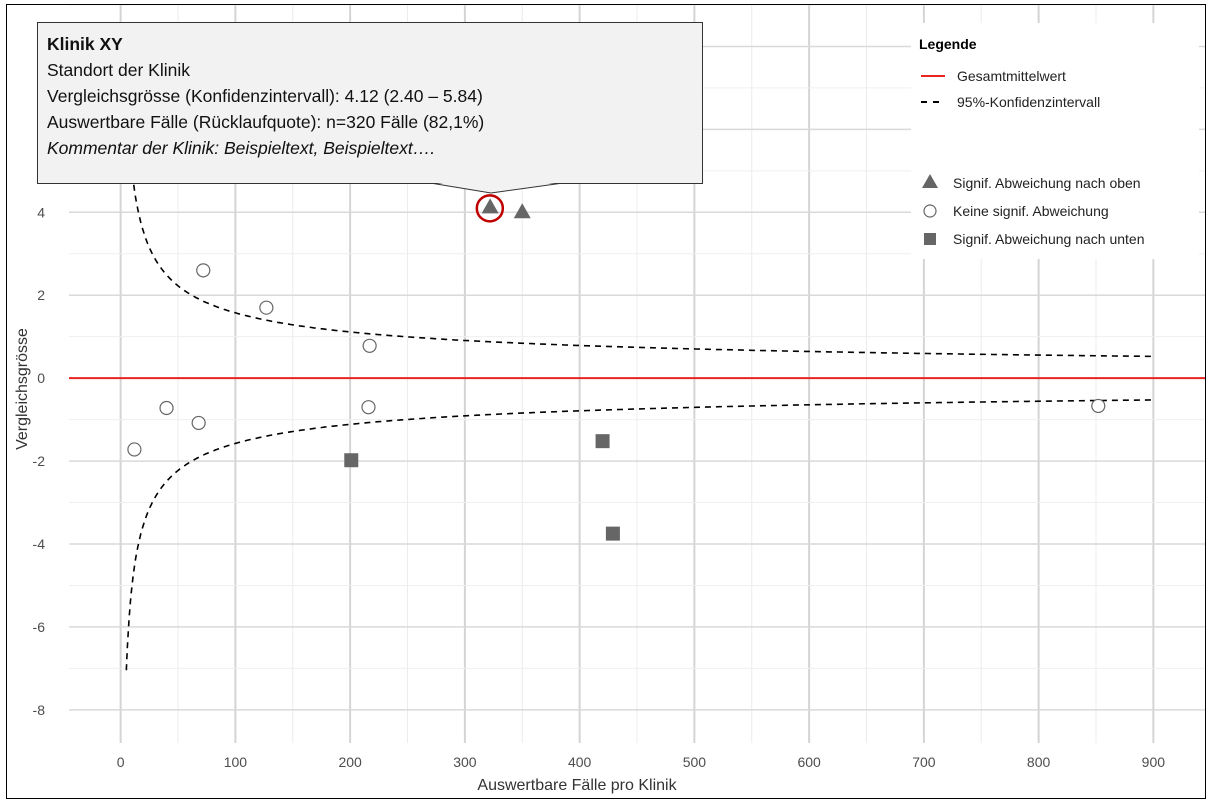 This screenshot has width=1212, height=802. I want to click on y-tick-label: 0, so click(41, 378).